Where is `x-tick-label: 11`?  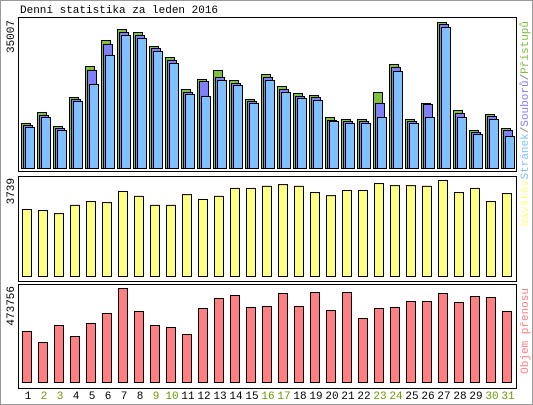 x-tick-label: 11 is located at coordinates (188, 397).